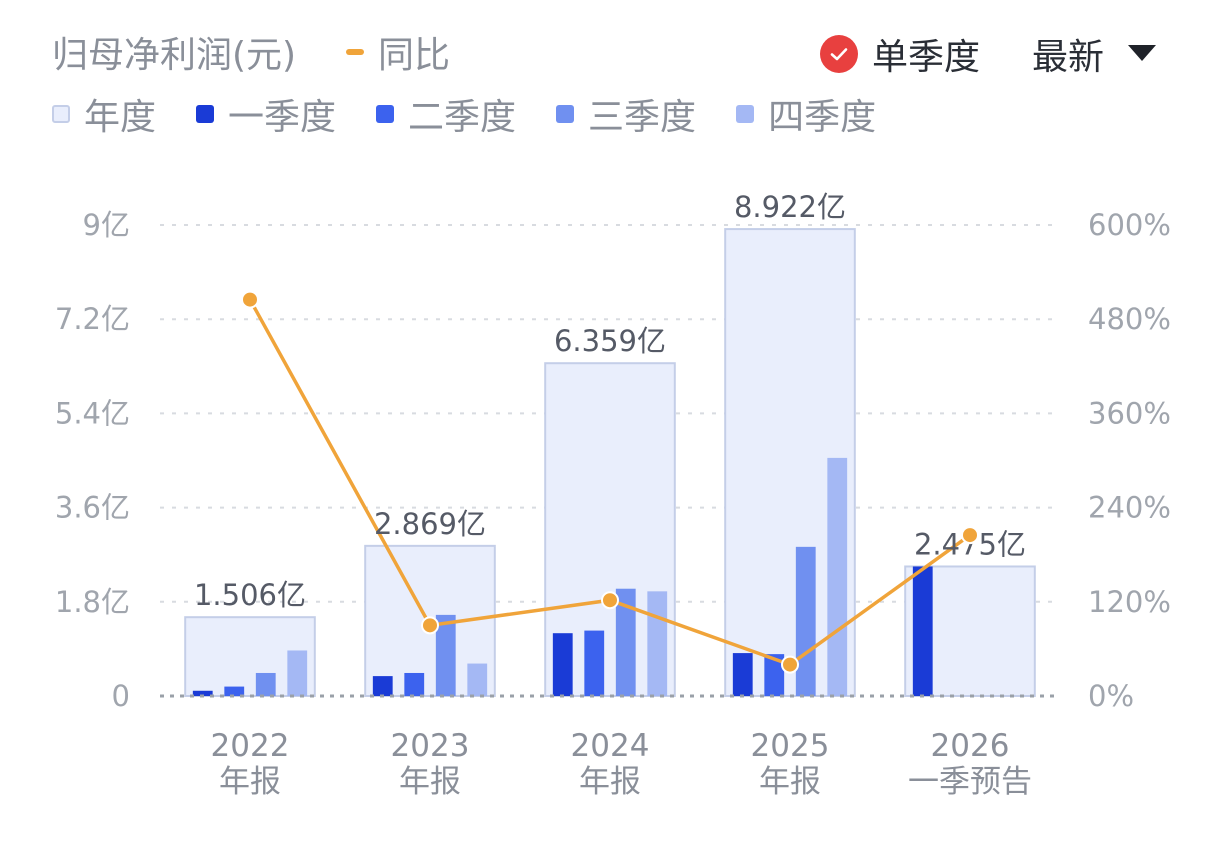  Describe the element at coordinates (1129, 508) in the screenshot. I see `right-axis-tick: 240%` at that location.